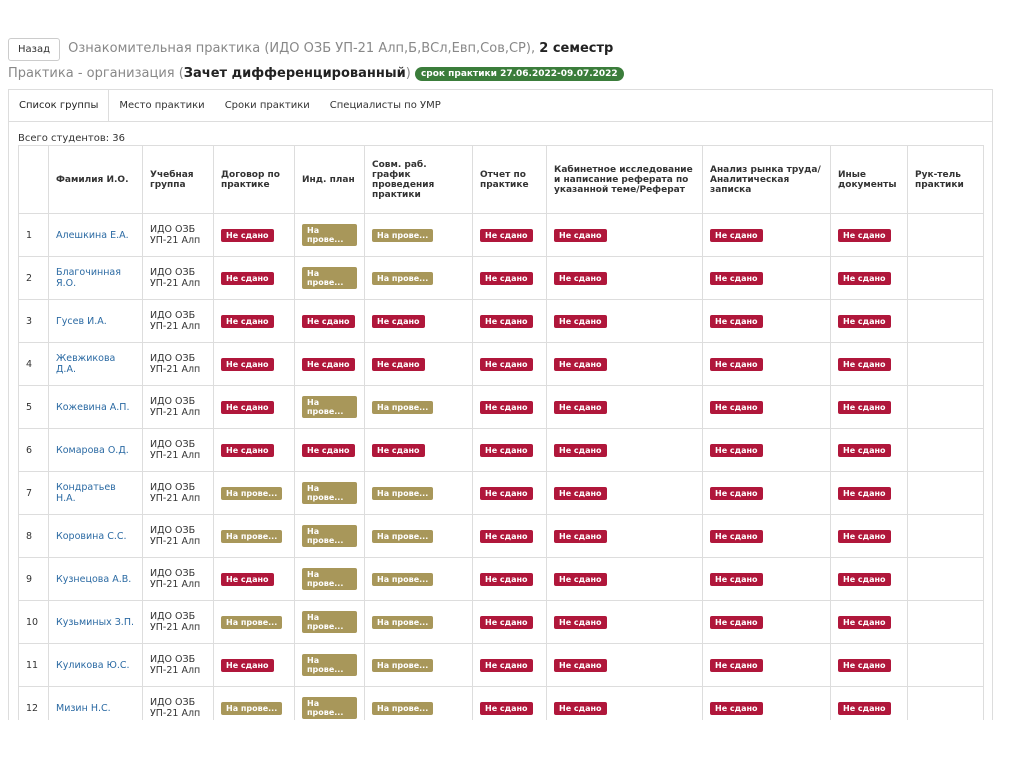 The width and height of the screenshot is (1024, 767). Describe the element at coordinates (33, 278) in the screenshot. I see `row-number: 2` at that location.